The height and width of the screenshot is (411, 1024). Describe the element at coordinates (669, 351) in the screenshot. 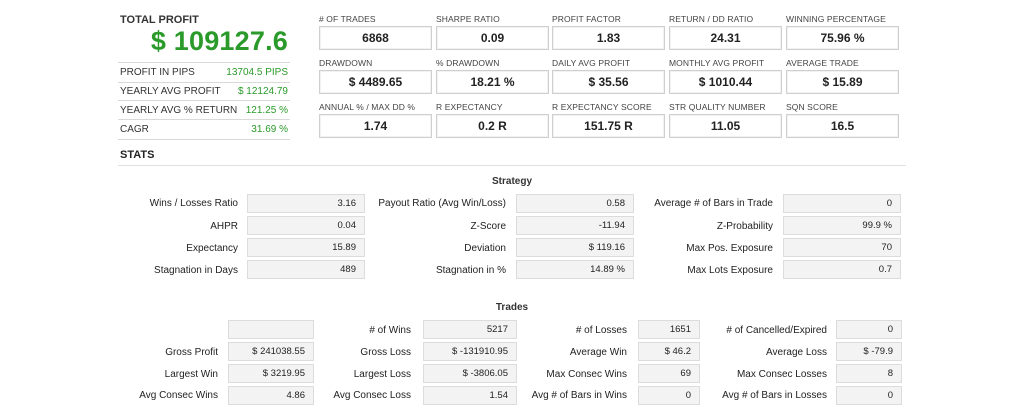

I see `stat-value: $ 46.2` at that location.